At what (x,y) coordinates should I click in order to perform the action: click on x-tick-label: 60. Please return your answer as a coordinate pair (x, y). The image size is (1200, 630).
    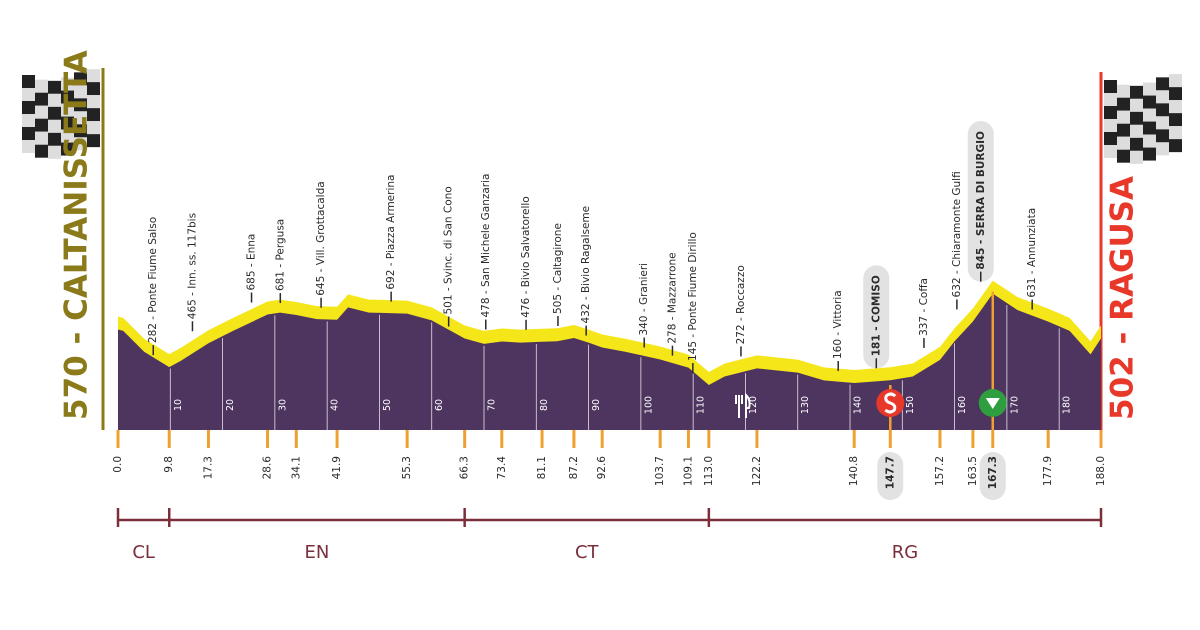
    Looking at the image, I should click on (439, 405).